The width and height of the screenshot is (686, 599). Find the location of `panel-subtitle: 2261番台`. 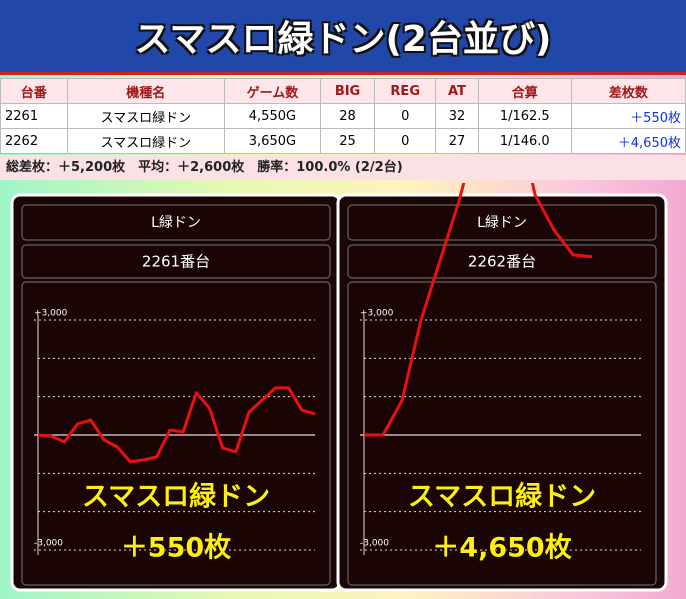

panel-subtitle: 2261番台 is located at coordinates (176, 262).